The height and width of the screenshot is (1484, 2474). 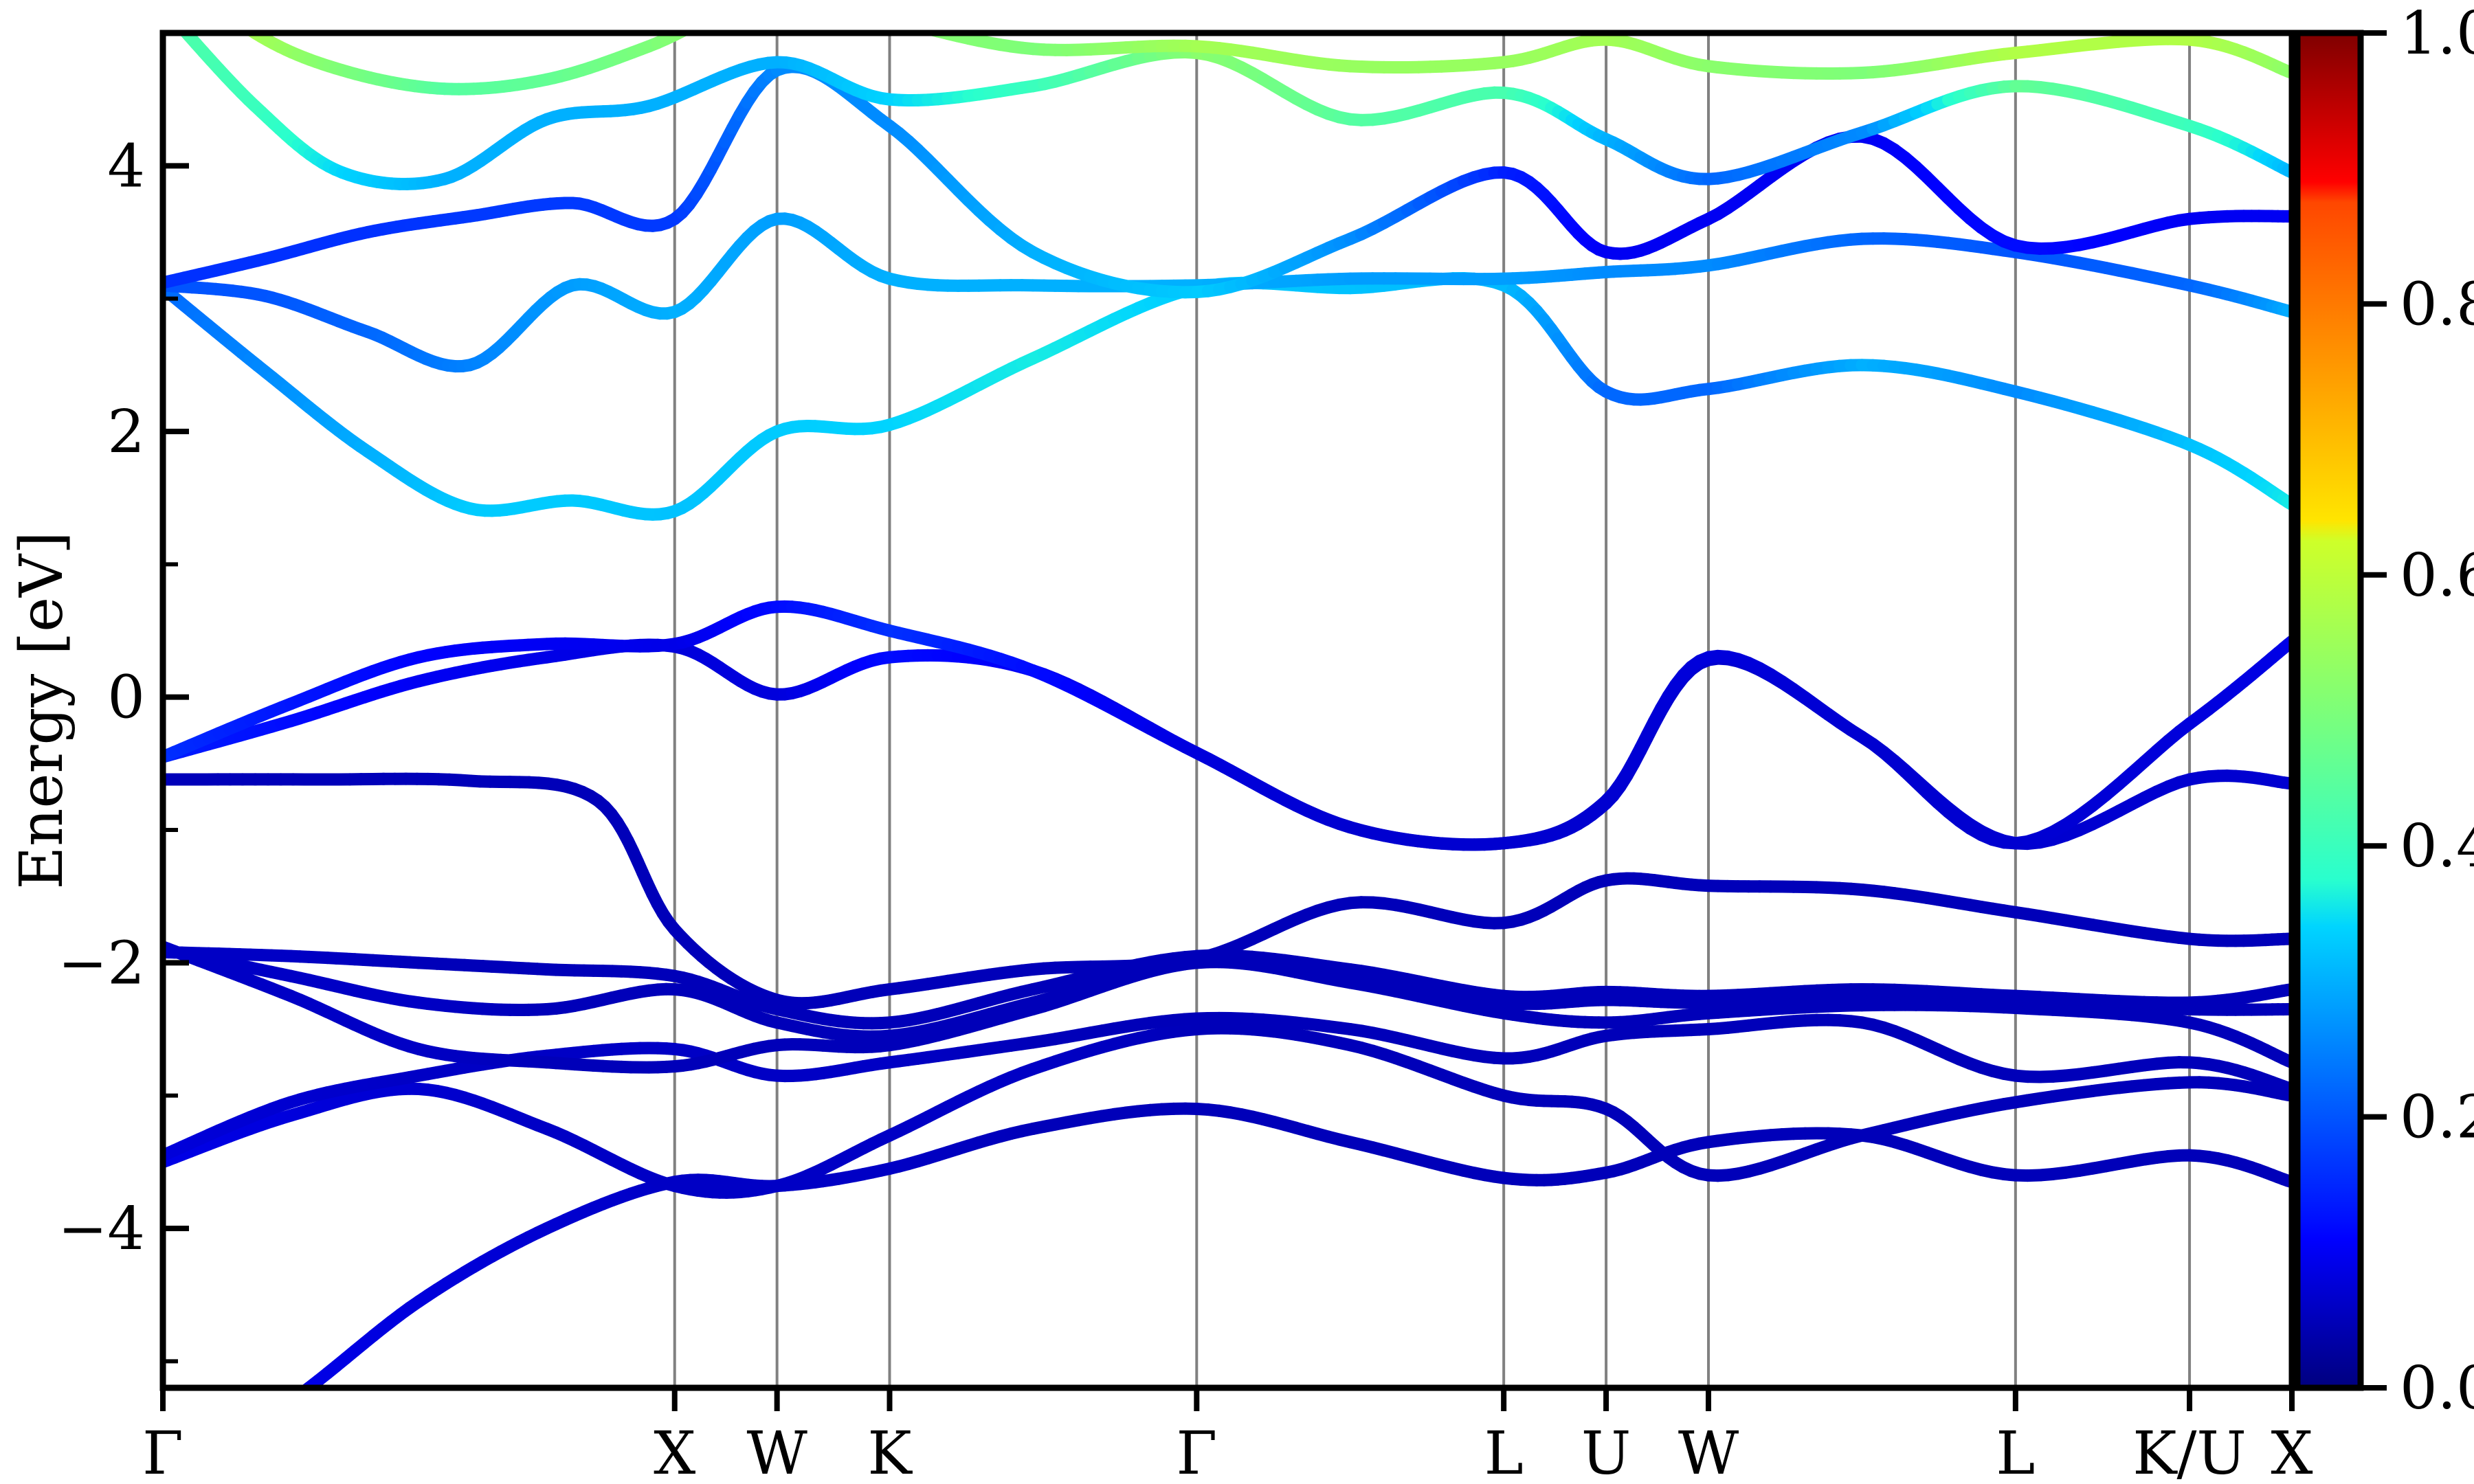 What do you see at coordinates (2437, 711) in the screenshot?
I see `colorbar-tick-labels: 0.0 0.2 0.4 0.6 0.8 1.0` at bounding box center [2437, 711].